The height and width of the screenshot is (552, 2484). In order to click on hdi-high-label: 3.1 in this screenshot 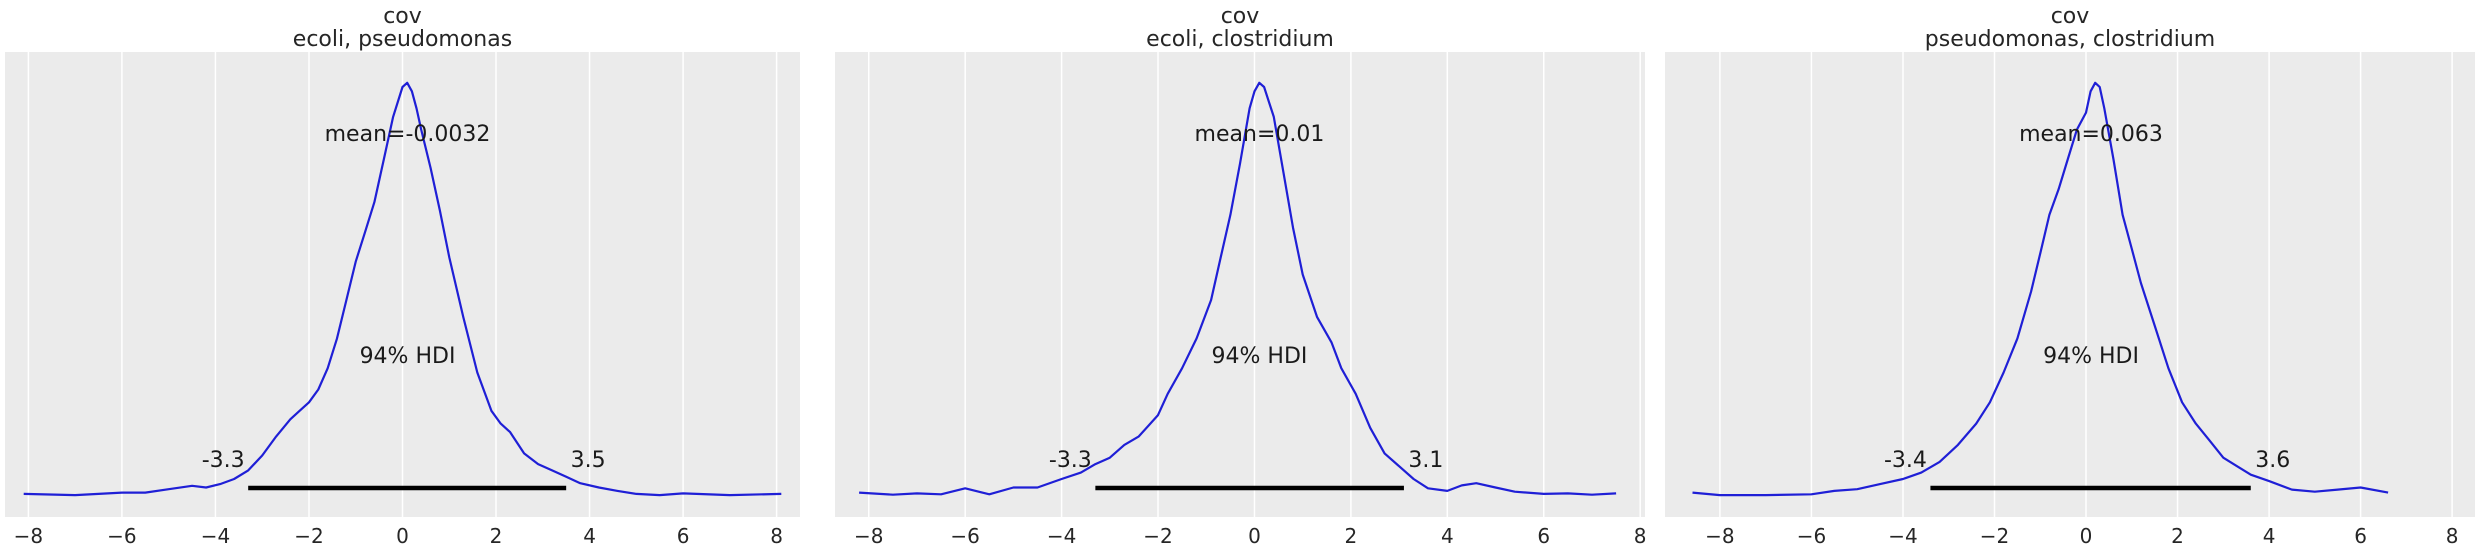, I will do `click(1425, 460)`.